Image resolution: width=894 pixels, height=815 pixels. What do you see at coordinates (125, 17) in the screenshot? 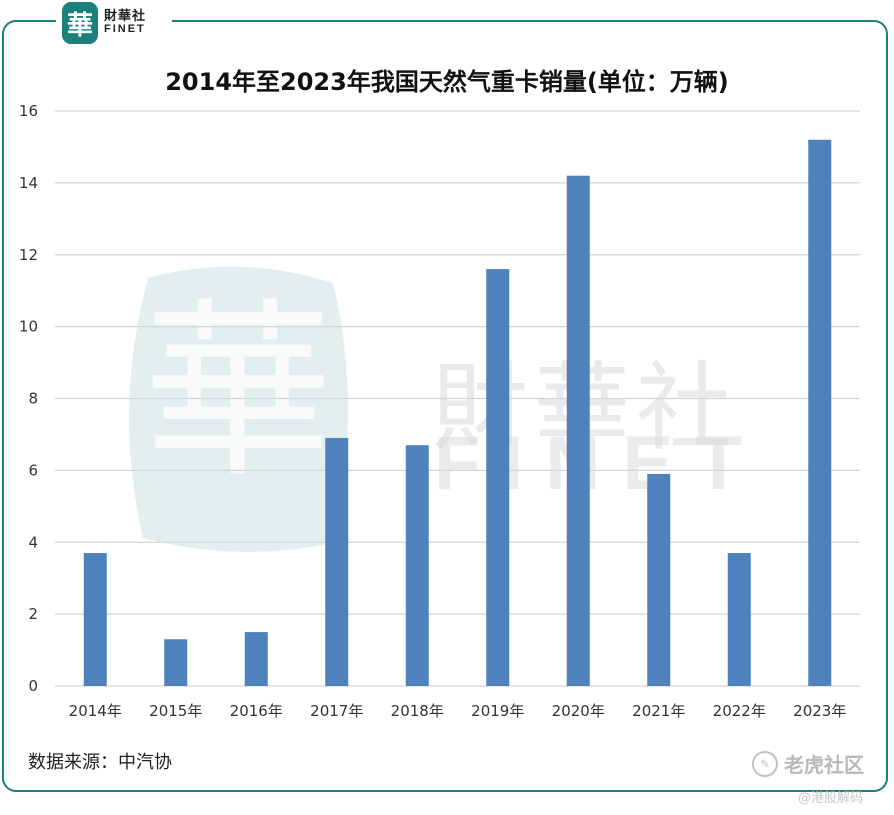
I see `logo-cn: 財華社` at bounding box center [125, 17].